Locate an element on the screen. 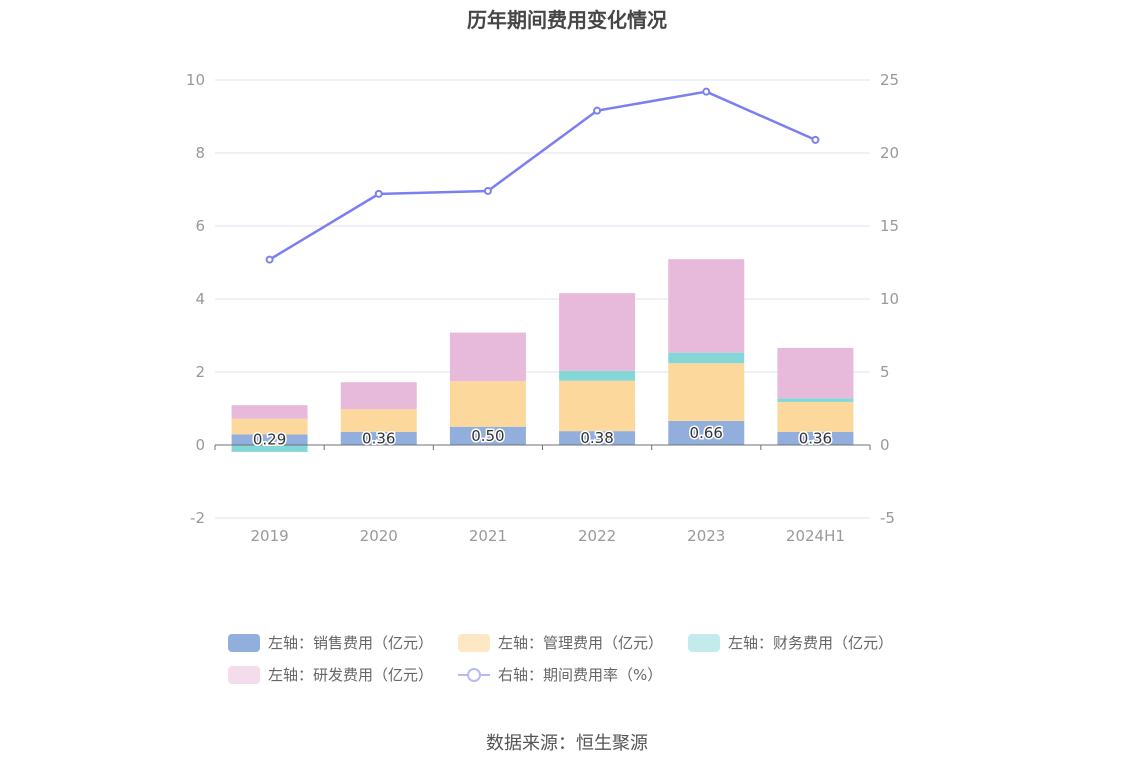 Image resolution: width=1134 pixels, height=766 pixels. legend-swatch-admin is located at coordinates (474, 642).